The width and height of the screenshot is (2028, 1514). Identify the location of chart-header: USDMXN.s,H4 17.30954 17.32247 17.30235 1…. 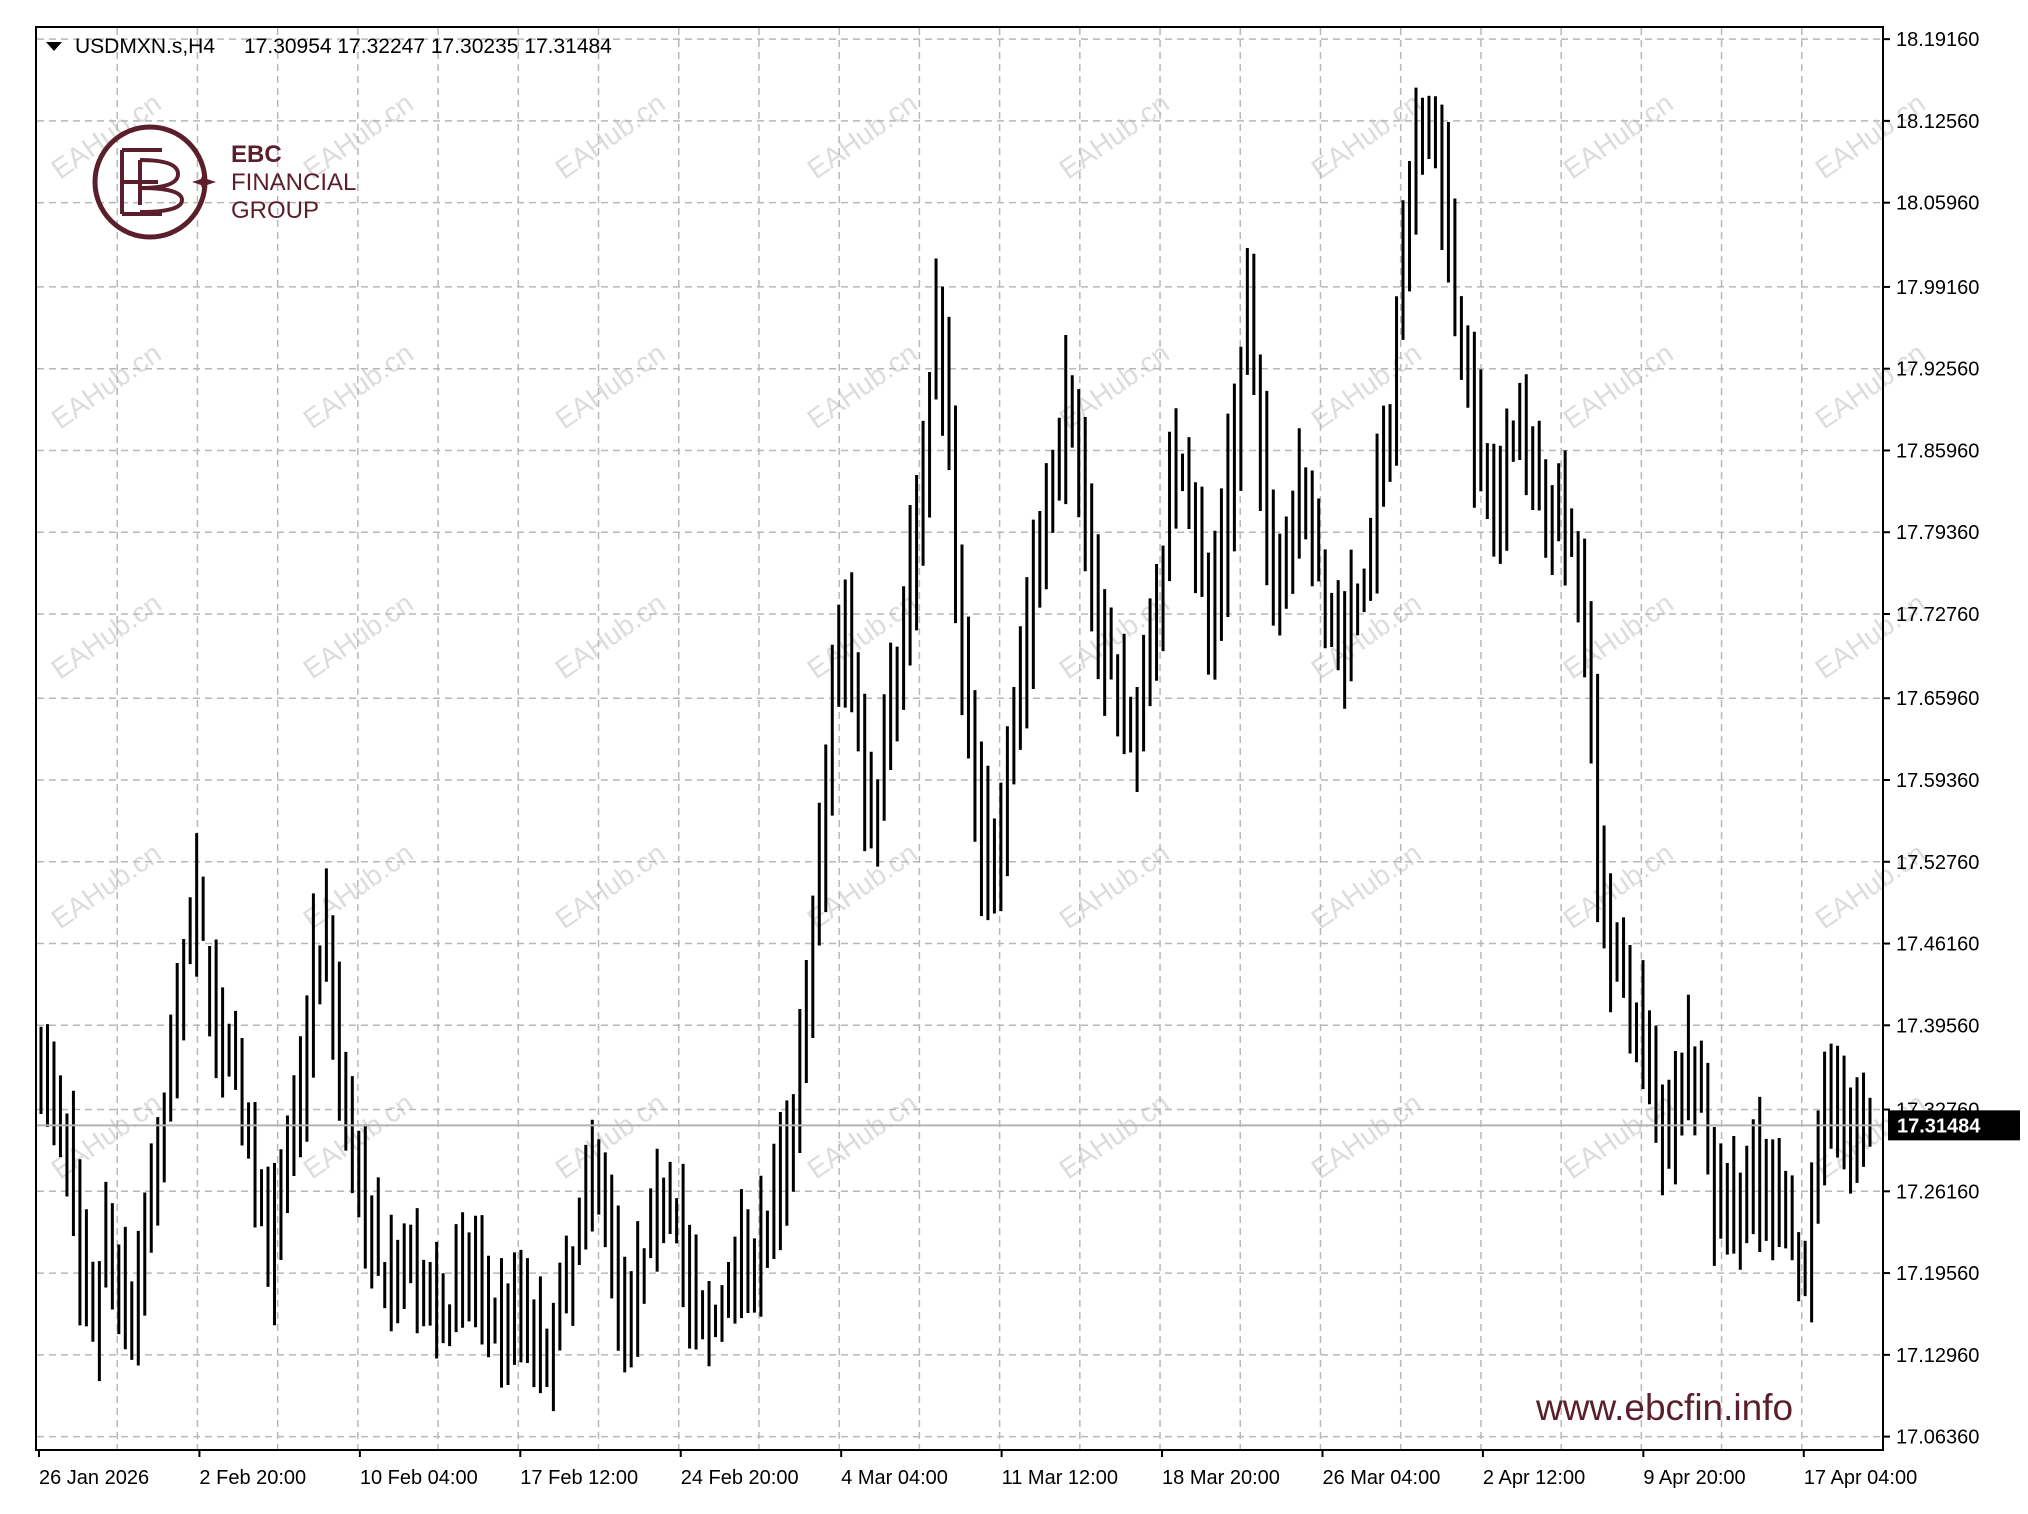
(329, 46).